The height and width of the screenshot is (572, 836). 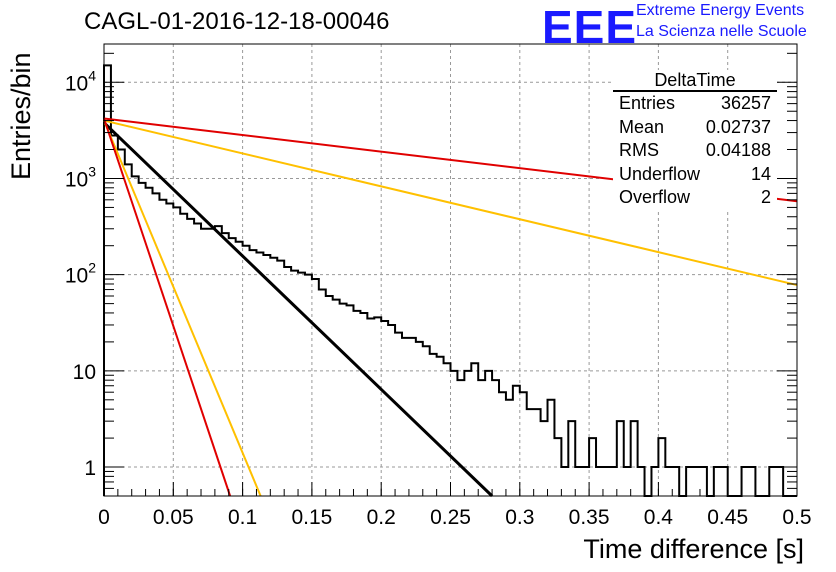 What do you see at coordinates (311, 517) in the screenshot?
I see `x-tick-label: 0.15` at bounding box center [311, 517].